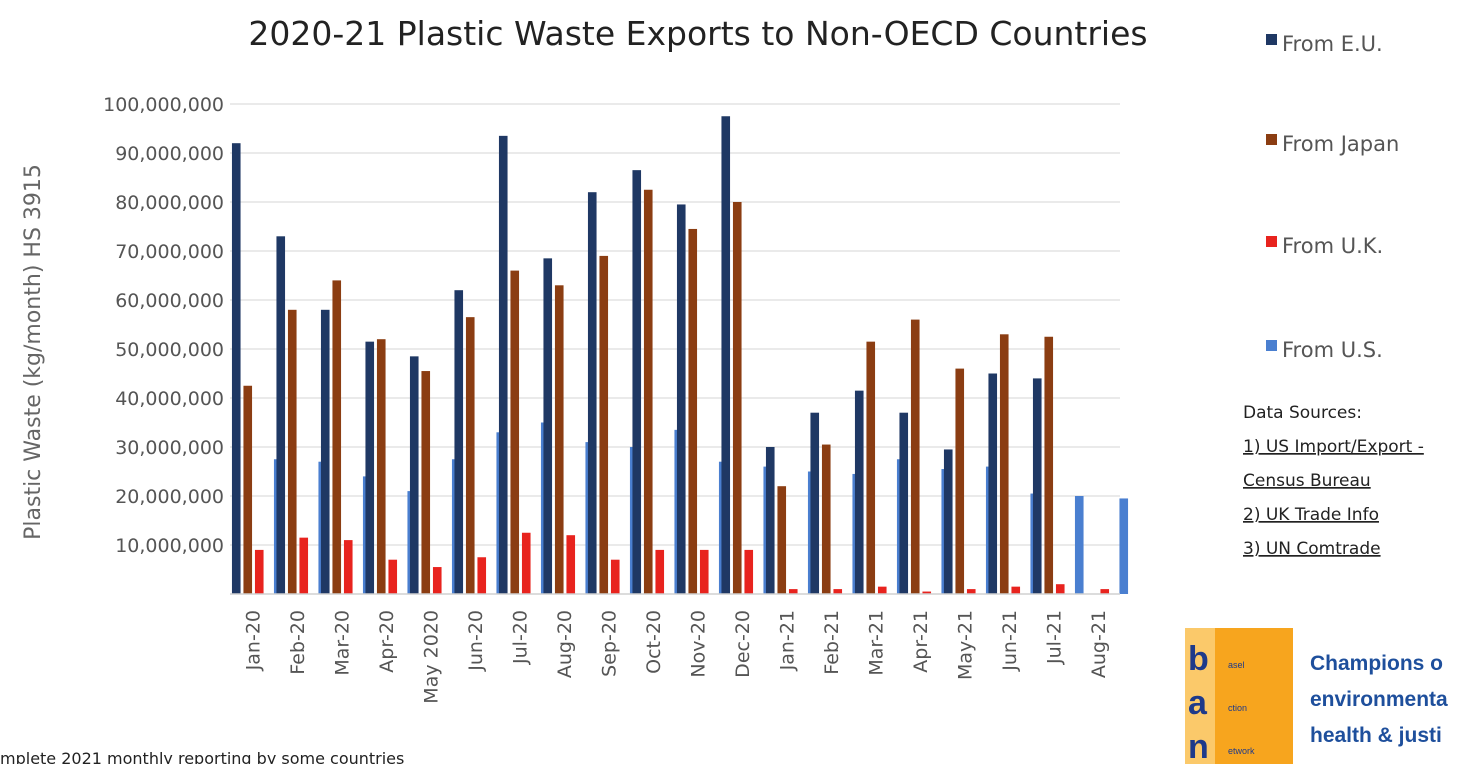 The image size is (1472, 764). What do you see at coordinates (1311, 515) in the screenshot?
I see `data-source-item: 2) UK Trade Info` at bounding box center [1311, 515].